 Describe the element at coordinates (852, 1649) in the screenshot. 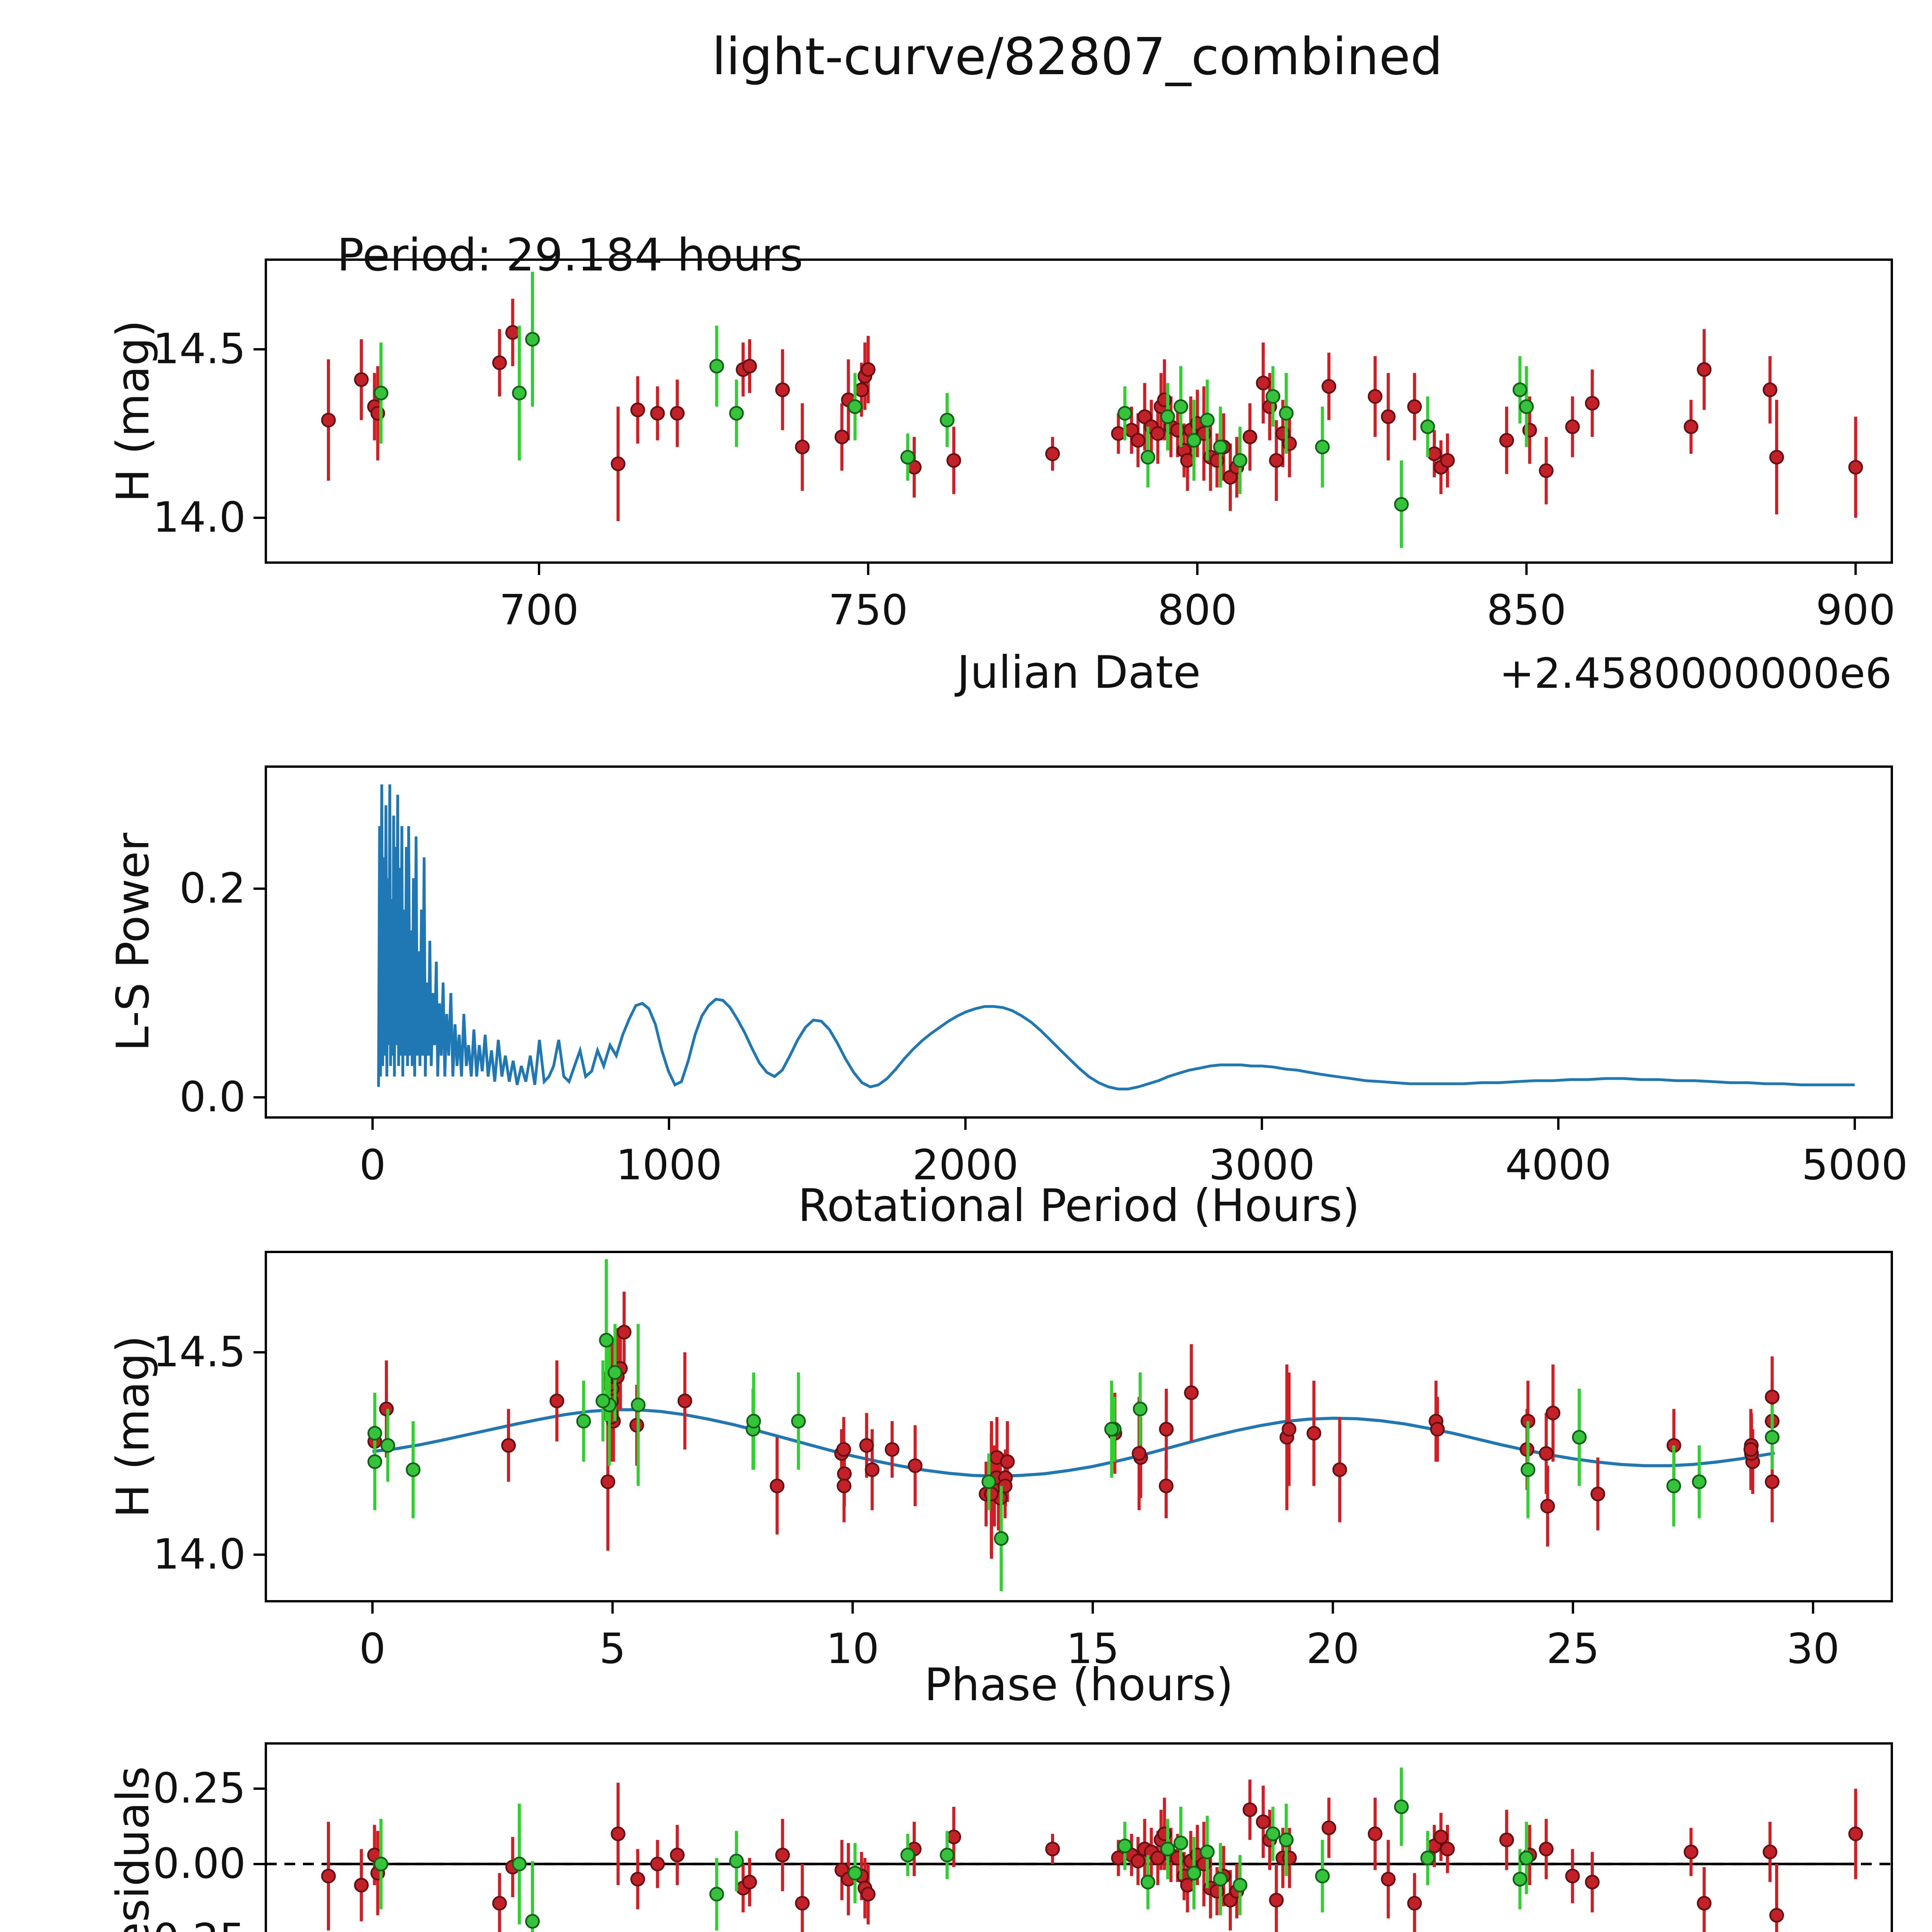

I see `x-tick-label: 10` at that location.